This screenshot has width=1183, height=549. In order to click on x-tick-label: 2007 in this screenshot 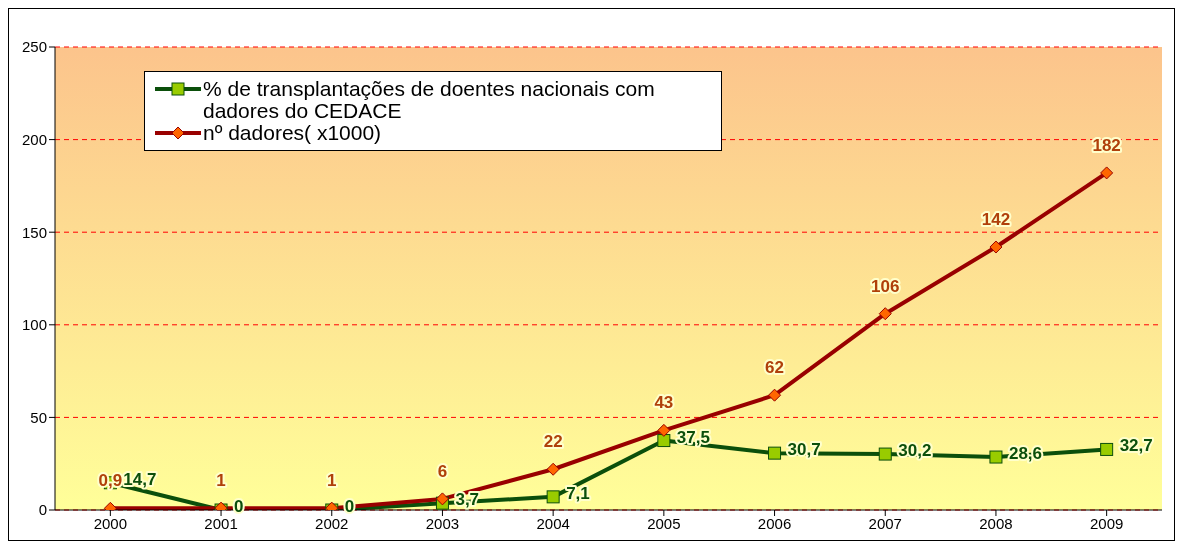, I will do `click(885, 523)`.